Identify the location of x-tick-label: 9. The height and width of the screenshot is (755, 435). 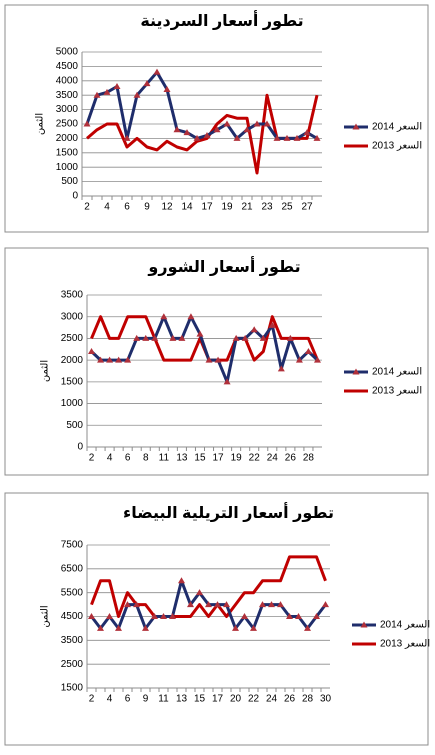
(146, 699).